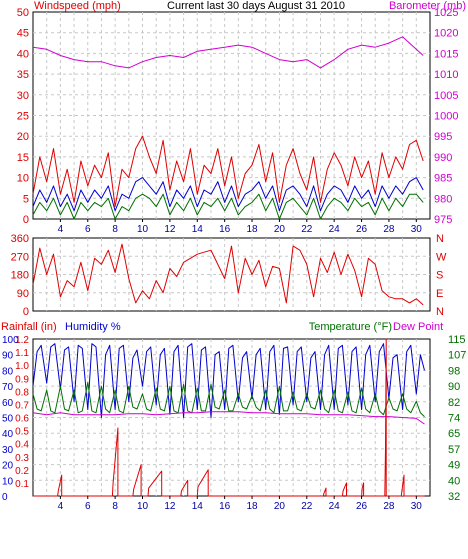 This screenshot has height=559, width=468. What do you see at coordinates (446, 75) in the screenshot?
I see `barometer-tick-label: 1010` at bounding box center [446, 75].